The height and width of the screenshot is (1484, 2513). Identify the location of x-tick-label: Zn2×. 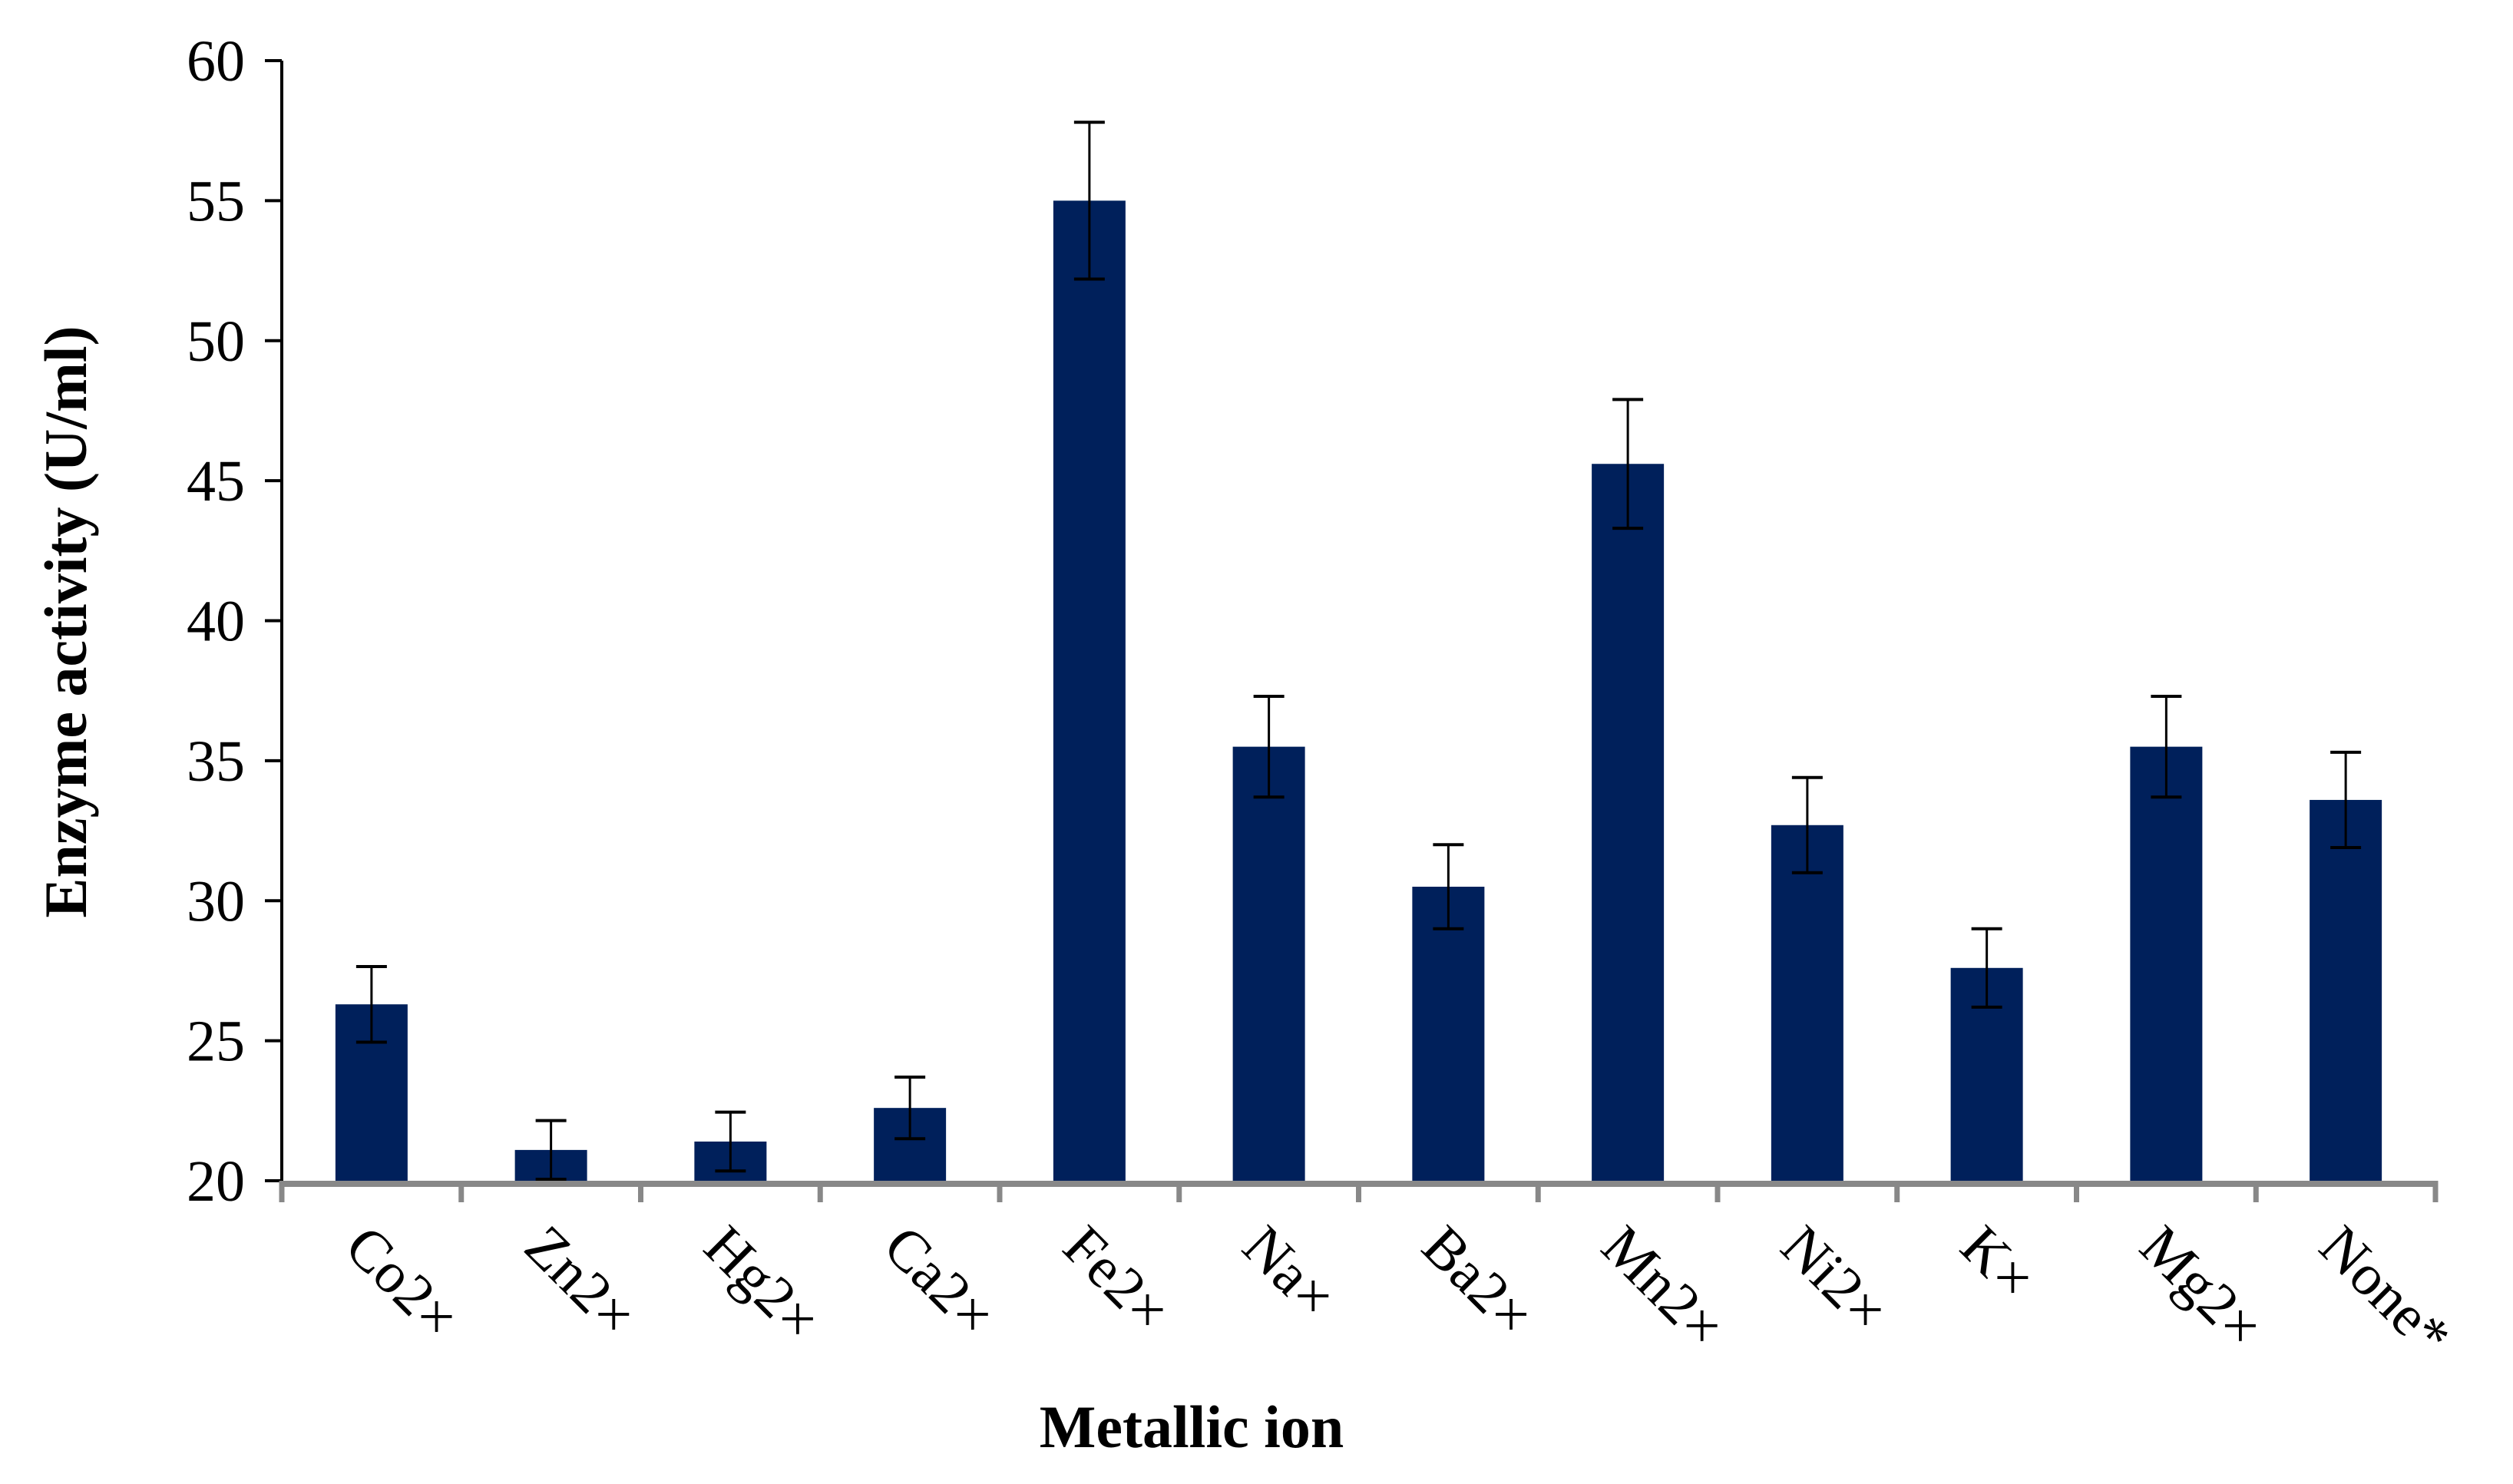
(580, 1281).